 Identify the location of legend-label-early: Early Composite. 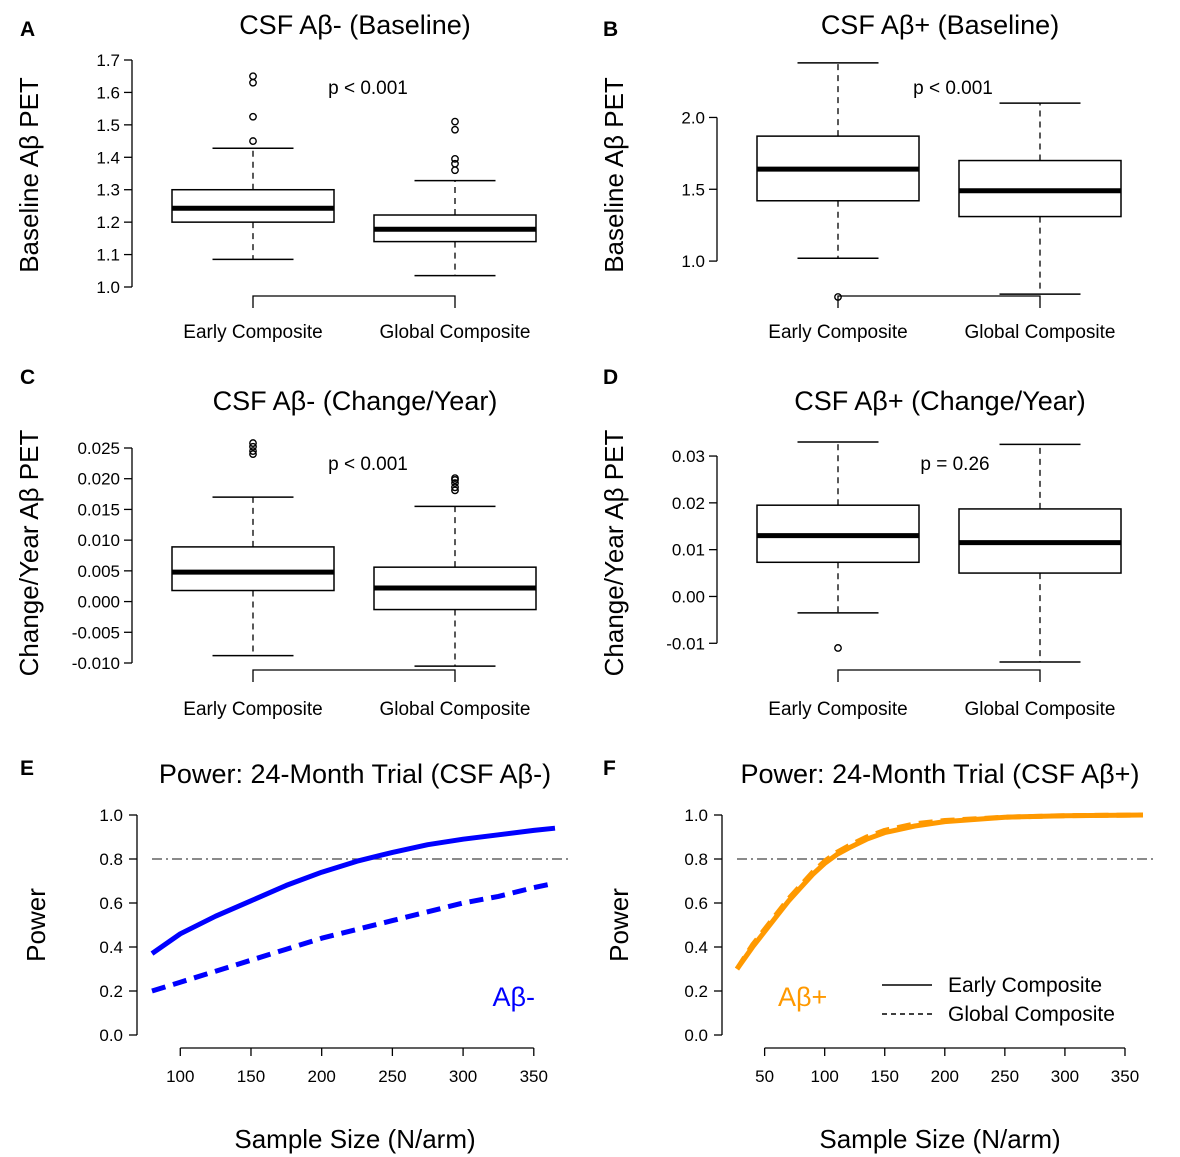
(1025, 985).